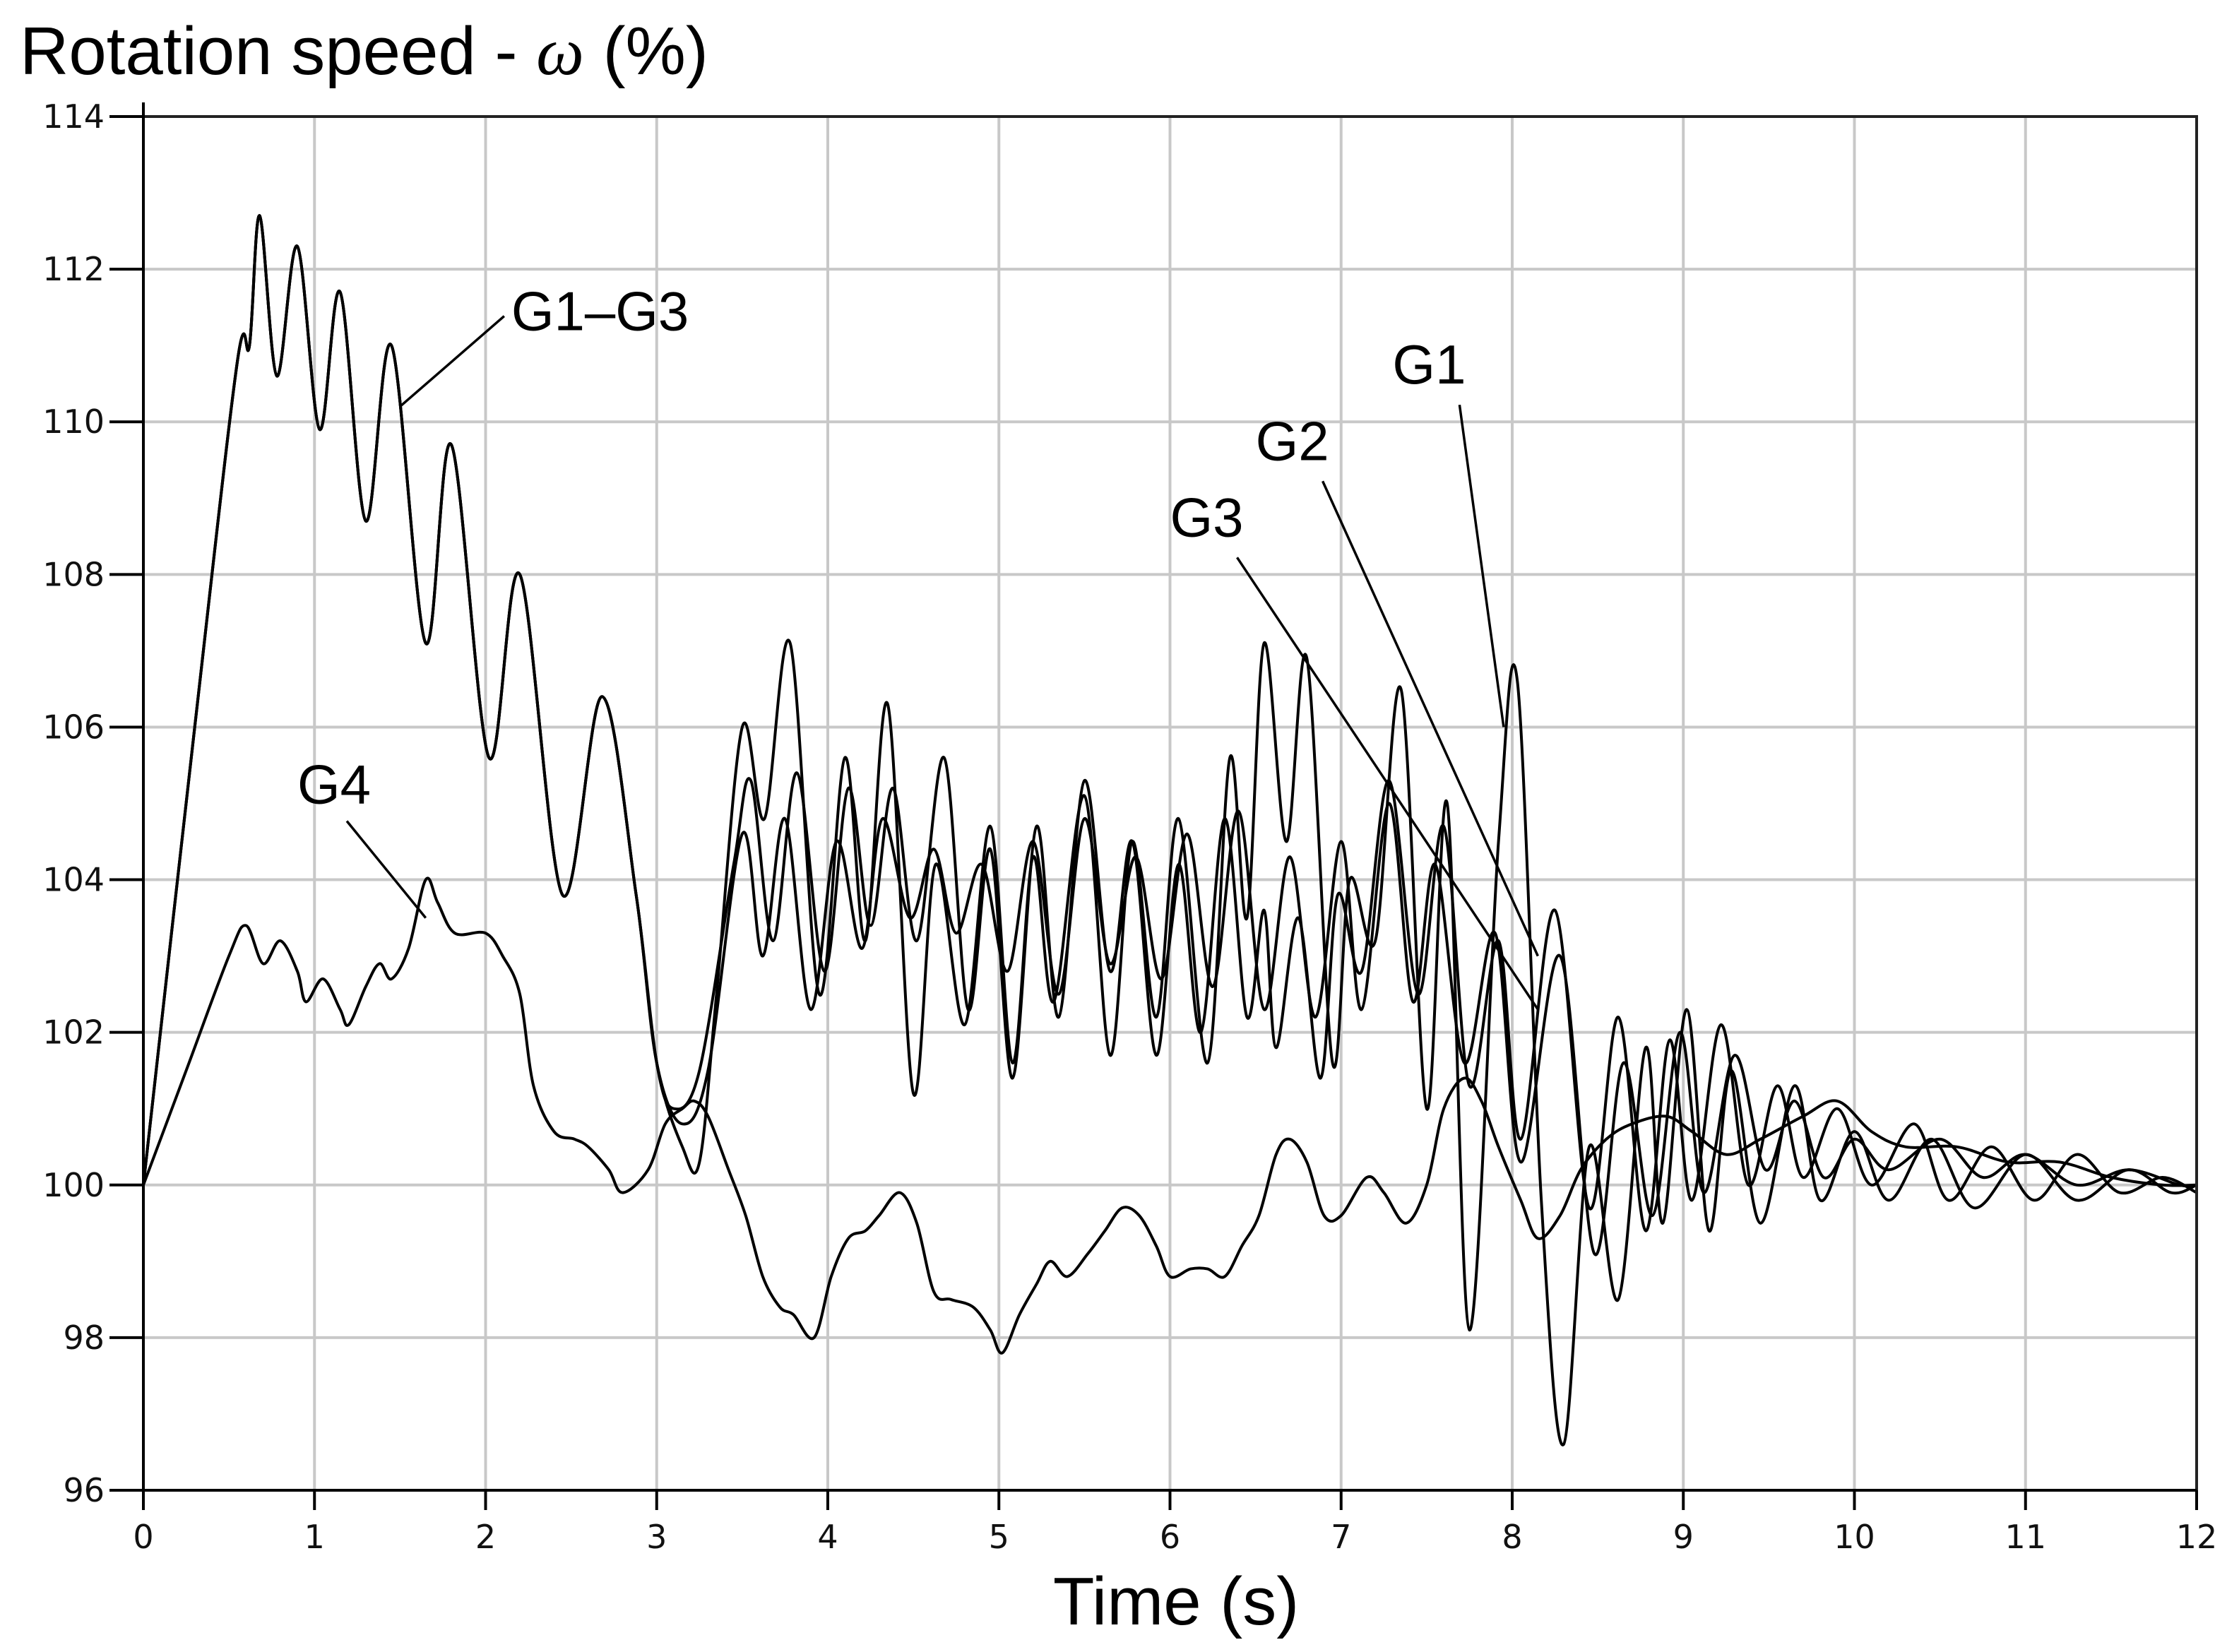 This screenshot has height=1652, width=2227. Describe the element at coordinates (827, 1537) in the screenshot. I see `x-tick-label: 4` at that location.